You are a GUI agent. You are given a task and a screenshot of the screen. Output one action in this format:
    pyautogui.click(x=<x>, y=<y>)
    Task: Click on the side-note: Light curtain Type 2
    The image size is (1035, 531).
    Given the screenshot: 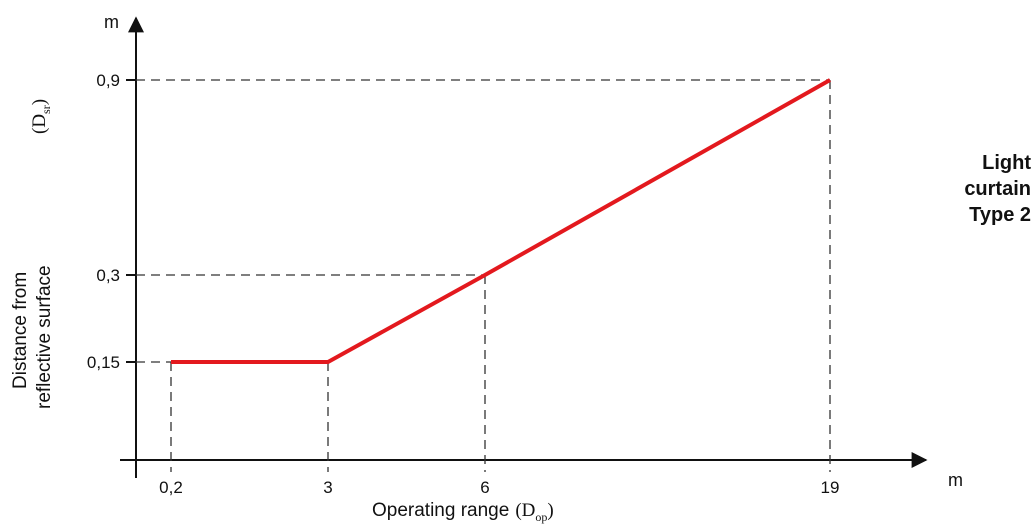 What is the action you would take?
    pyautogui.click(x=976, y=189)
    